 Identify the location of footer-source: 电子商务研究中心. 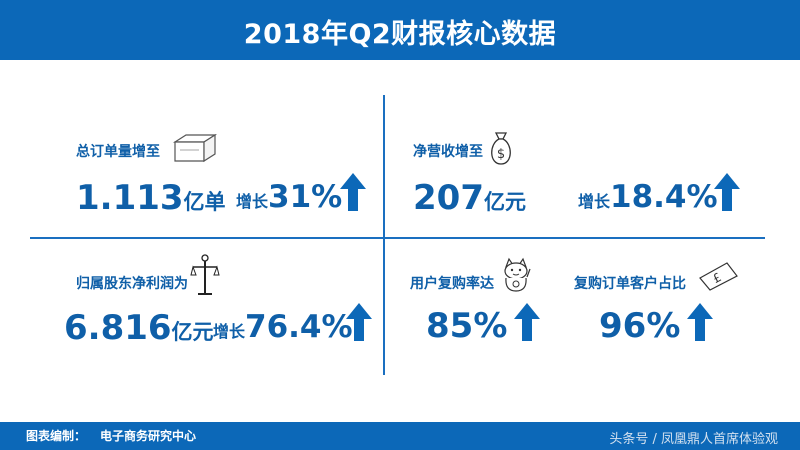
(148, 436).